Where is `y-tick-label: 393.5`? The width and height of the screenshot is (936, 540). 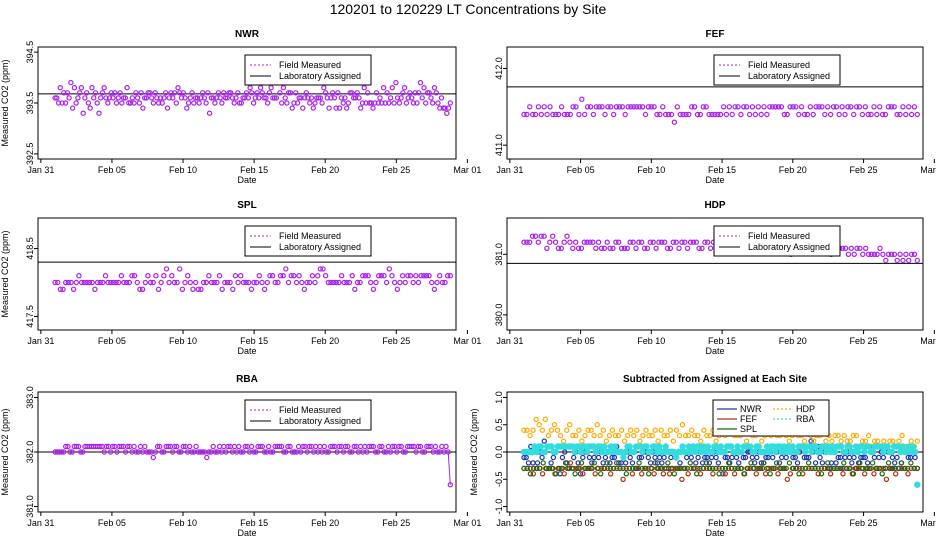
y-tick-label: 393.5 is located at coordinates (30, 103).